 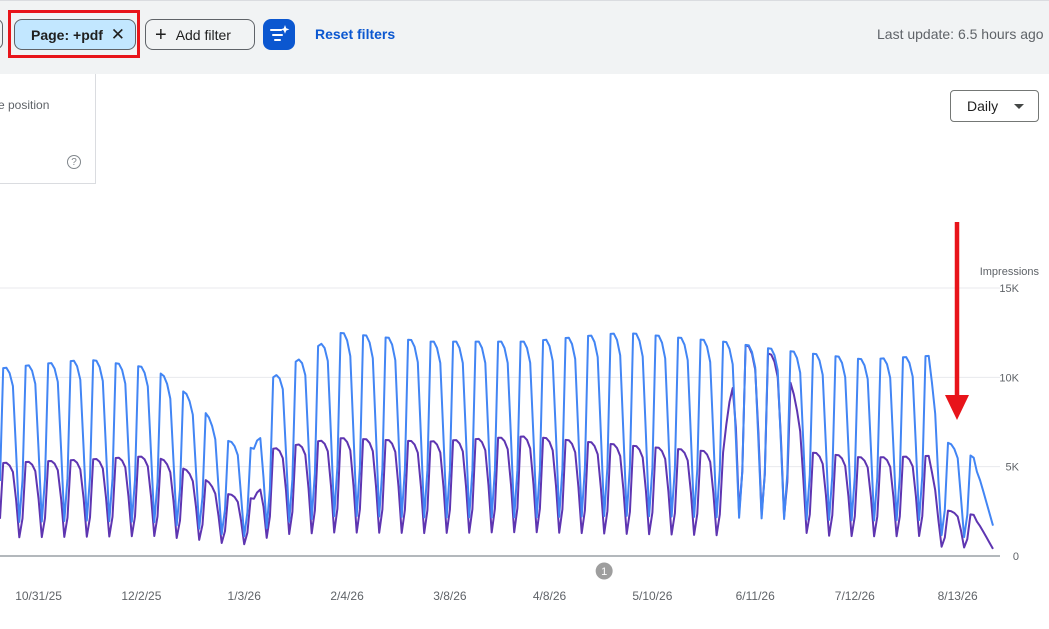 I want to click on annotation-marker-label: 1, so click(x=604, y=572).